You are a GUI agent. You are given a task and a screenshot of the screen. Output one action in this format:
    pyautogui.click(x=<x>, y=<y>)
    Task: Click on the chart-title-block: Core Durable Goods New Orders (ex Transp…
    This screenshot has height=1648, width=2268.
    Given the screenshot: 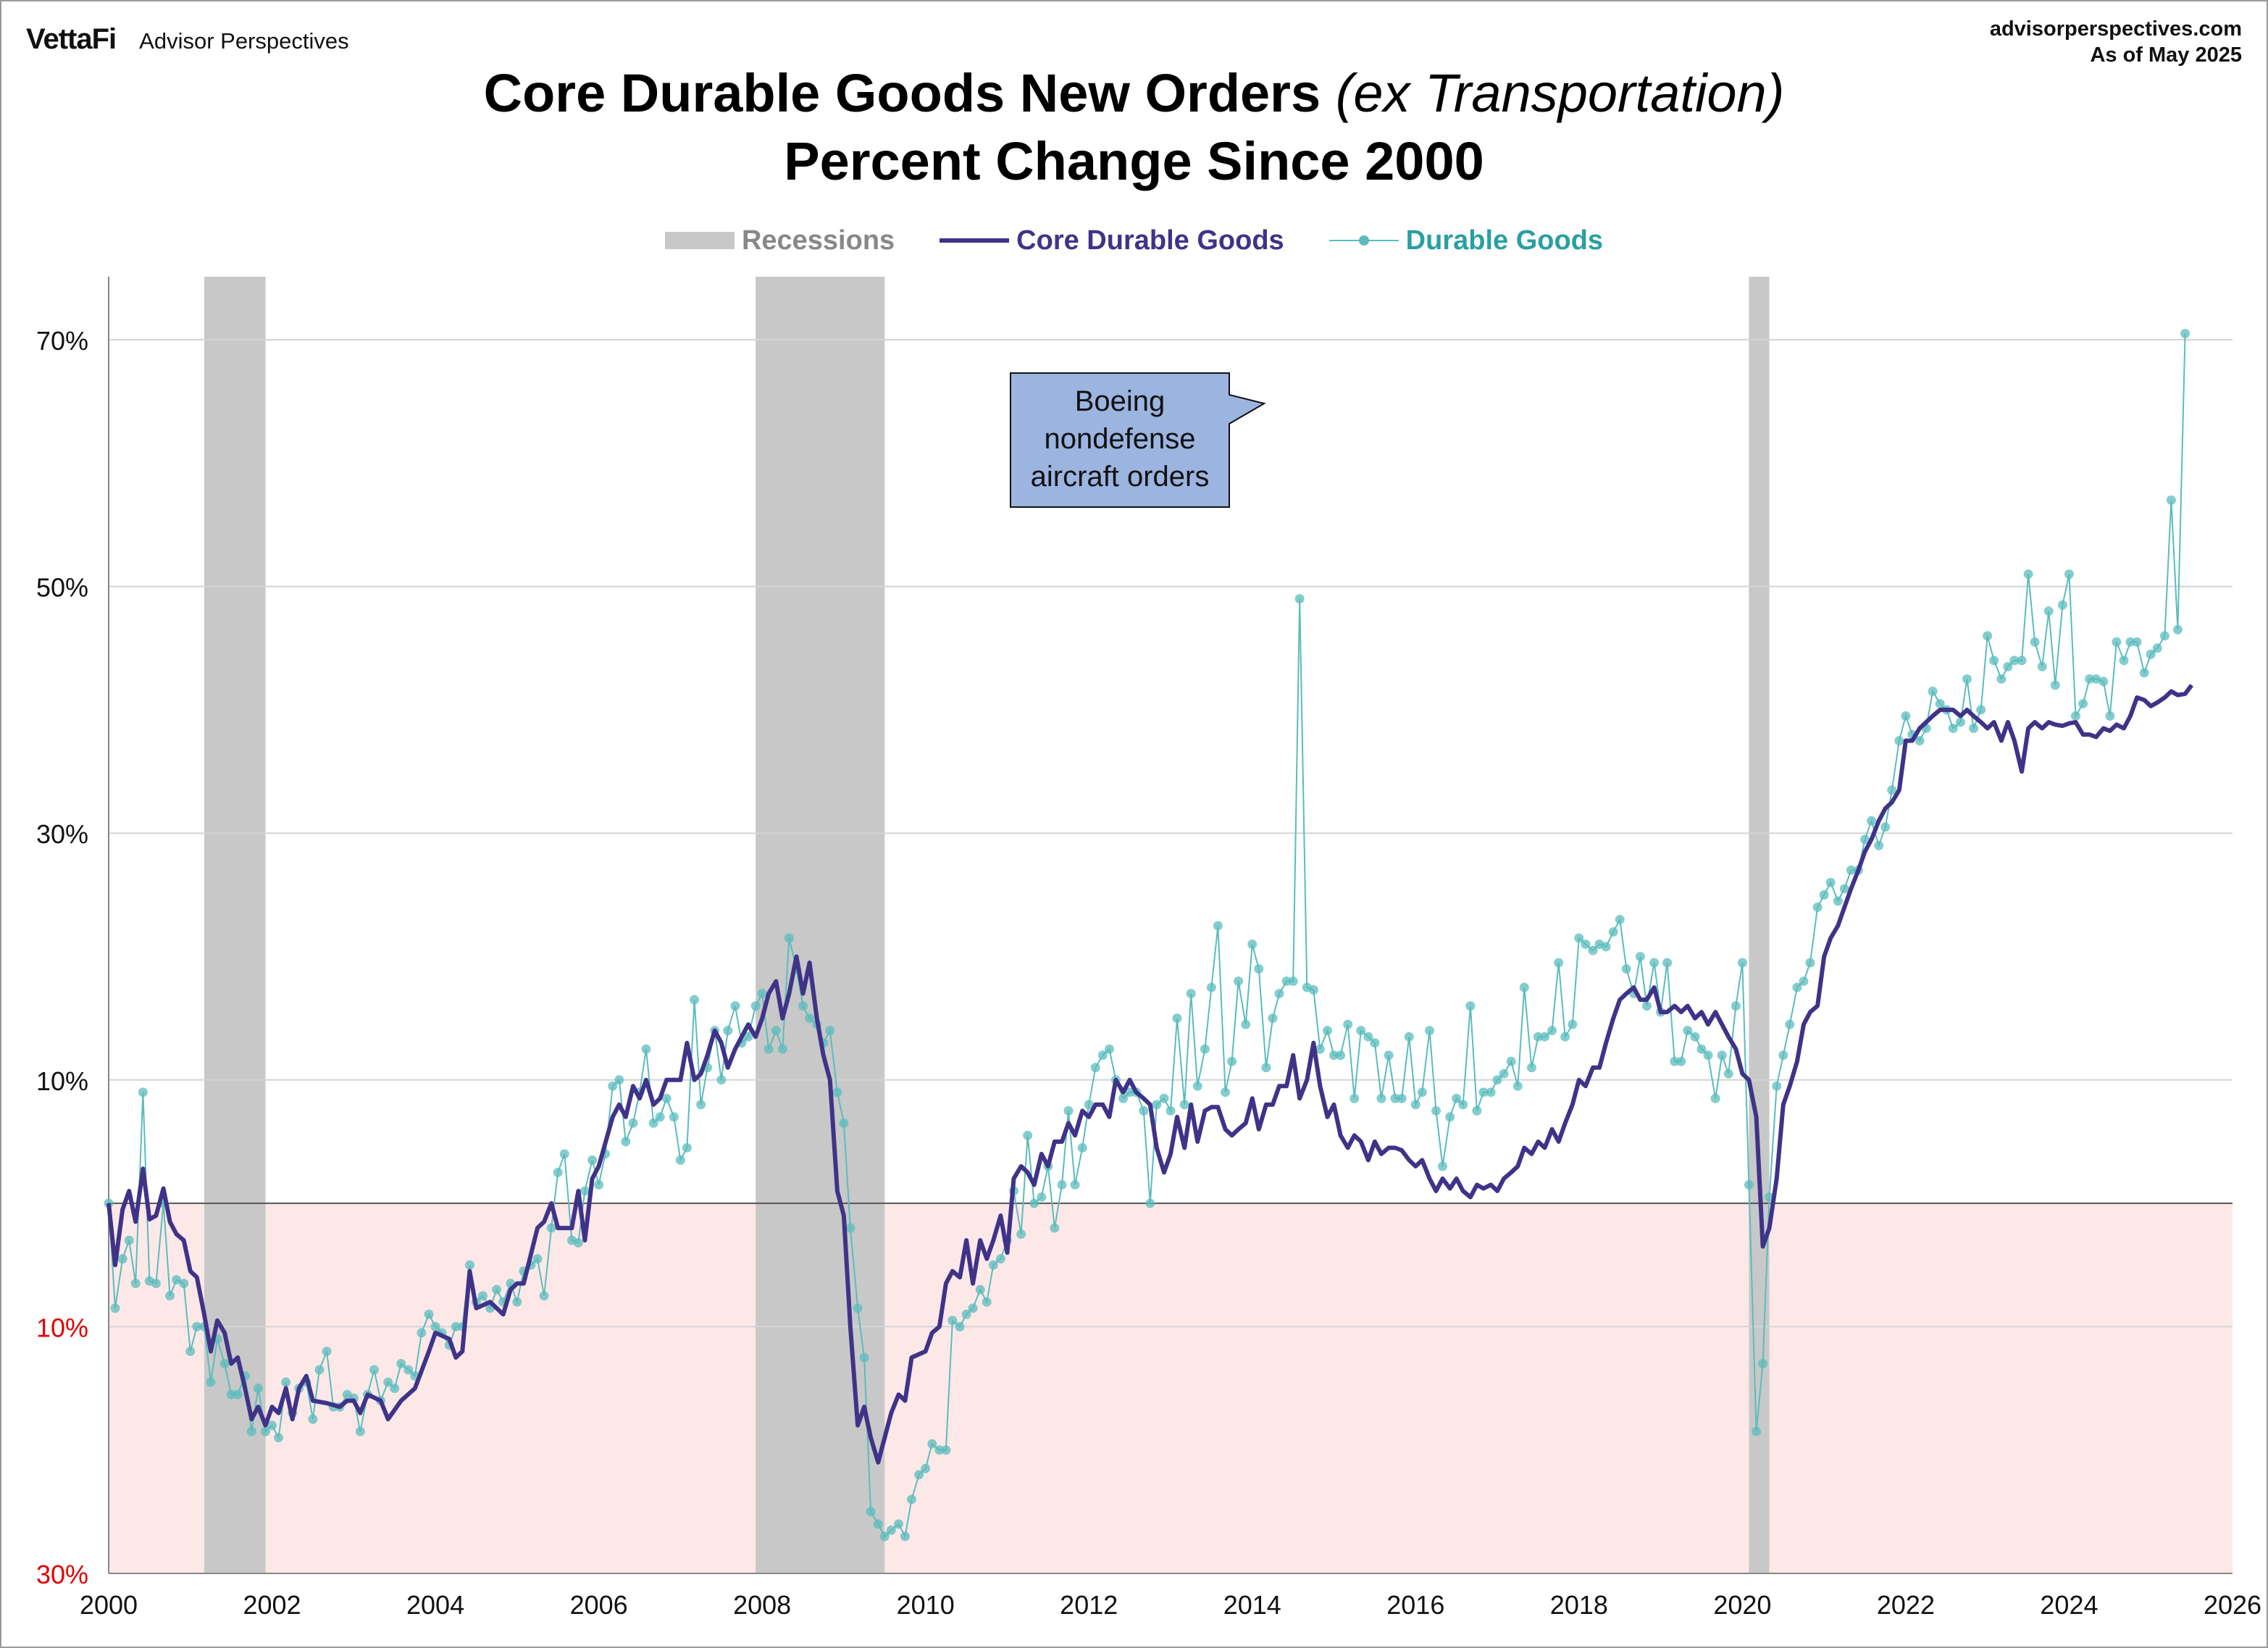 What is the action you would take?
    pyautogui.click(x=1134, y=127)
    